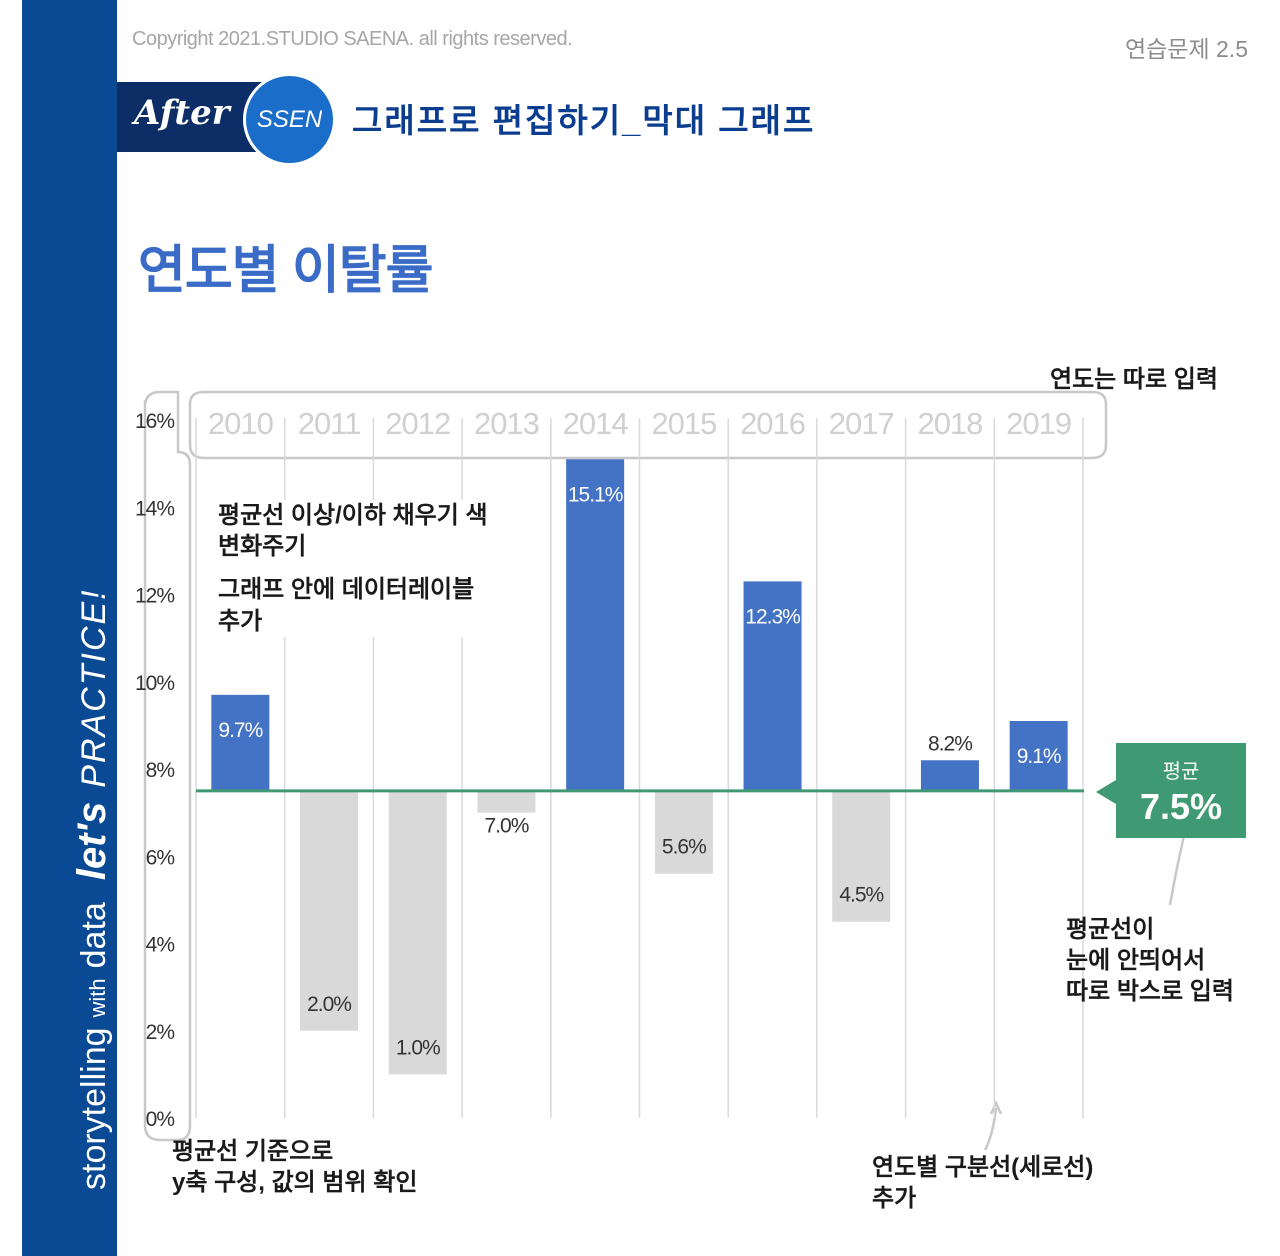  I want to click on exercise-label: 연습문제 2.5, so click(1186, 49).